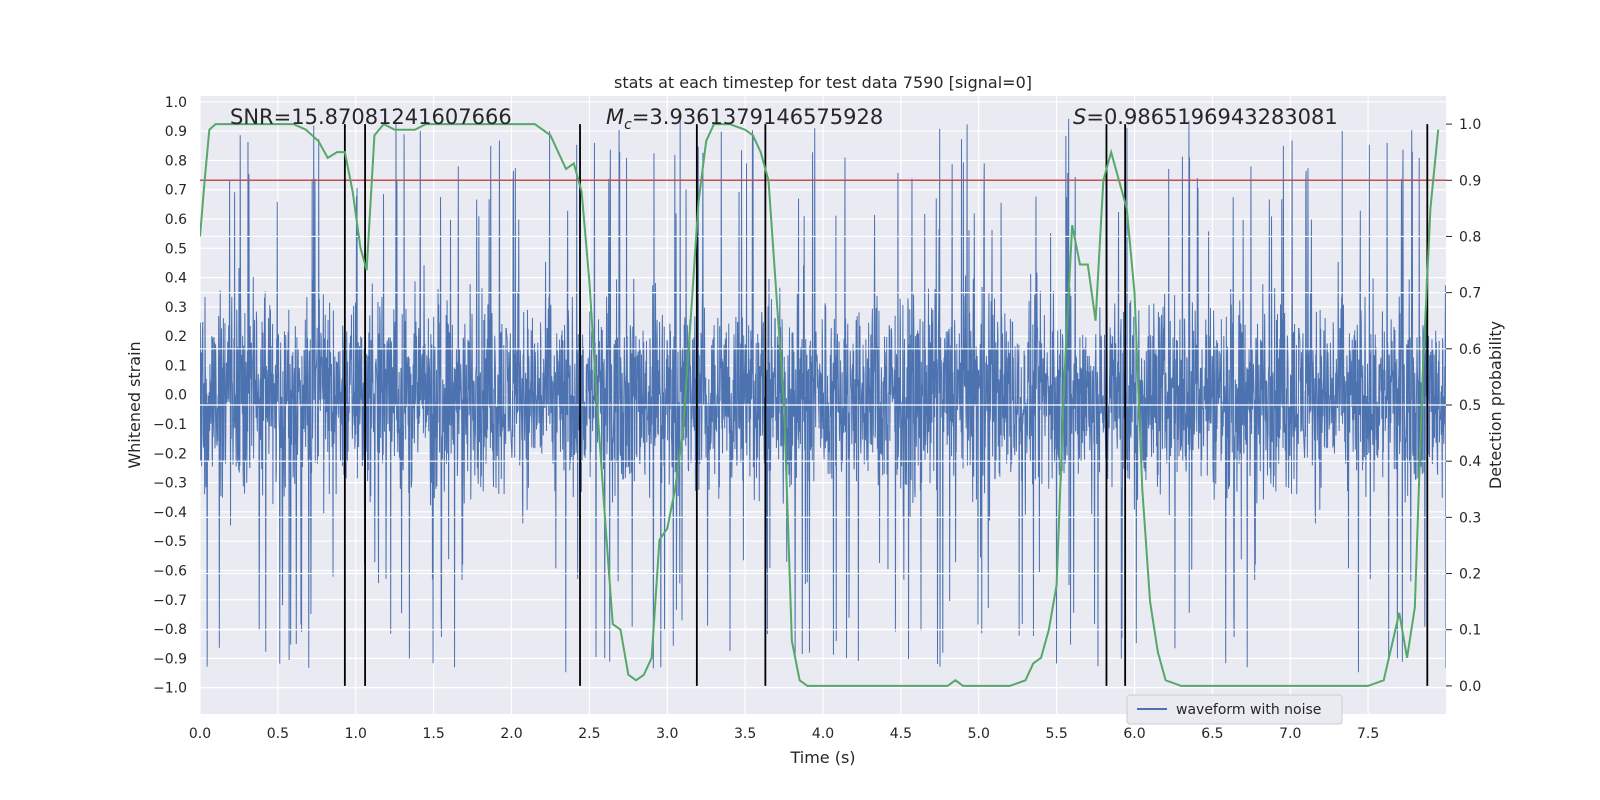  I want to click on right-y-tick-label: 0.9, so click(1470, 181).